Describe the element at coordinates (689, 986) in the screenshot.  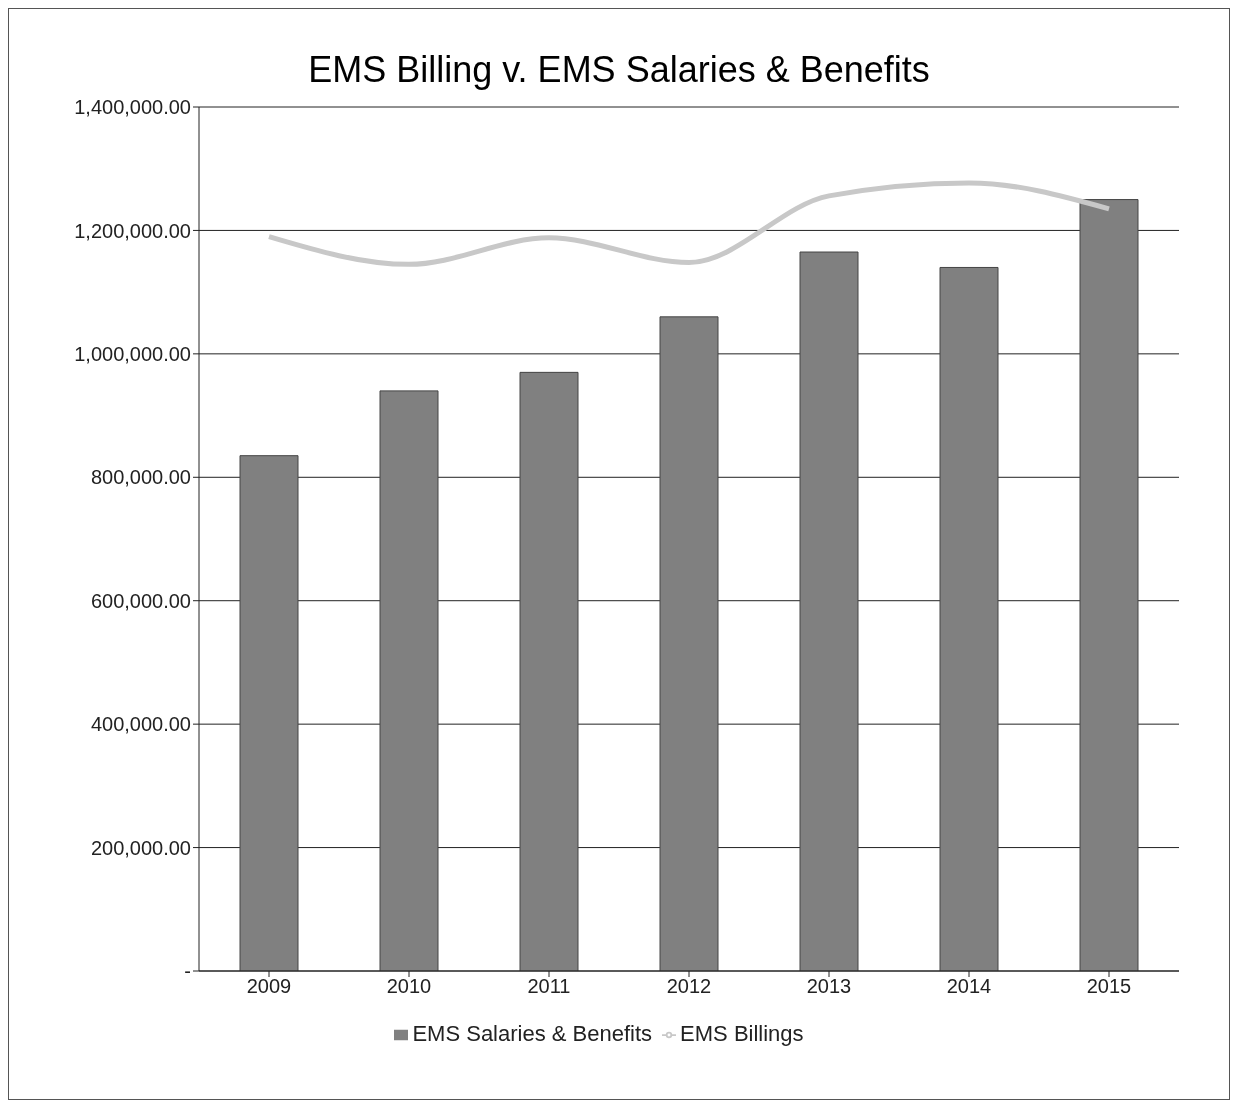
I see `x-tick-label: 2012` at that location.